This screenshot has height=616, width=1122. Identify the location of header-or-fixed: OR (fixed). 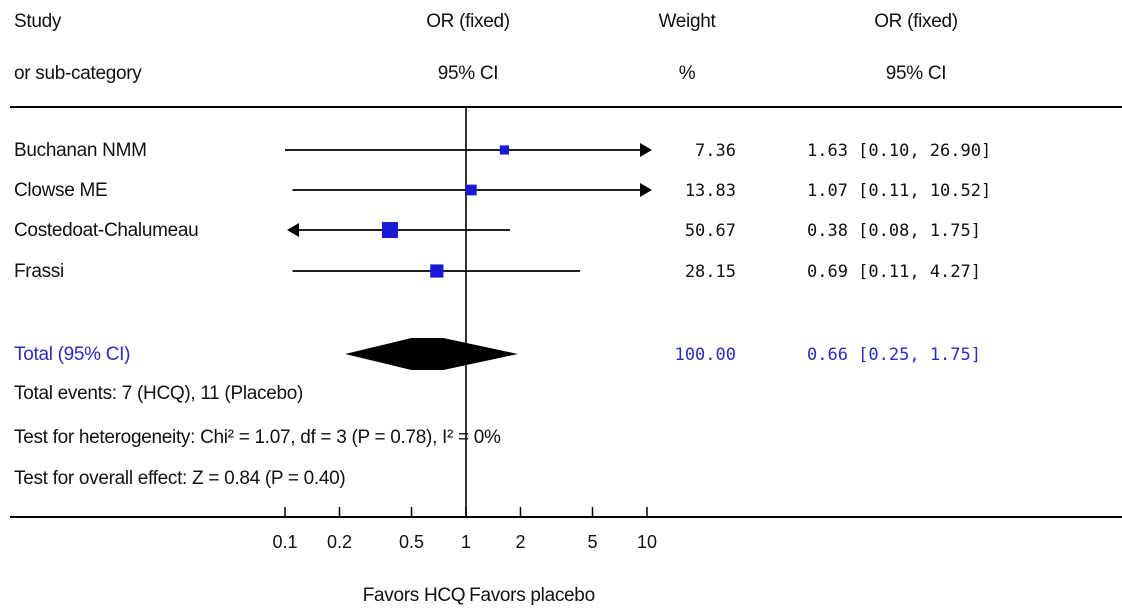
(468, 21).